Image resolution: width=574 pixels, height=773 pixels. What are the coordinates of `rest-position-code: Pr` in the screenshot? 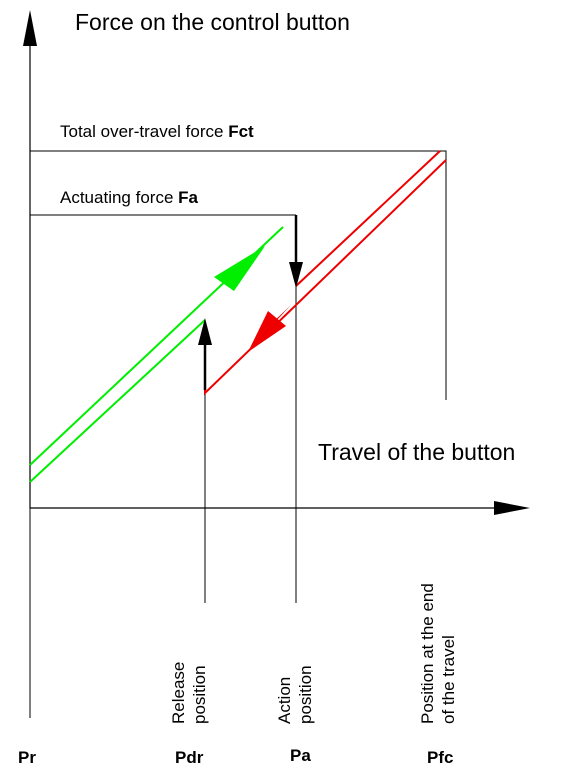 It's located at (27, 757).